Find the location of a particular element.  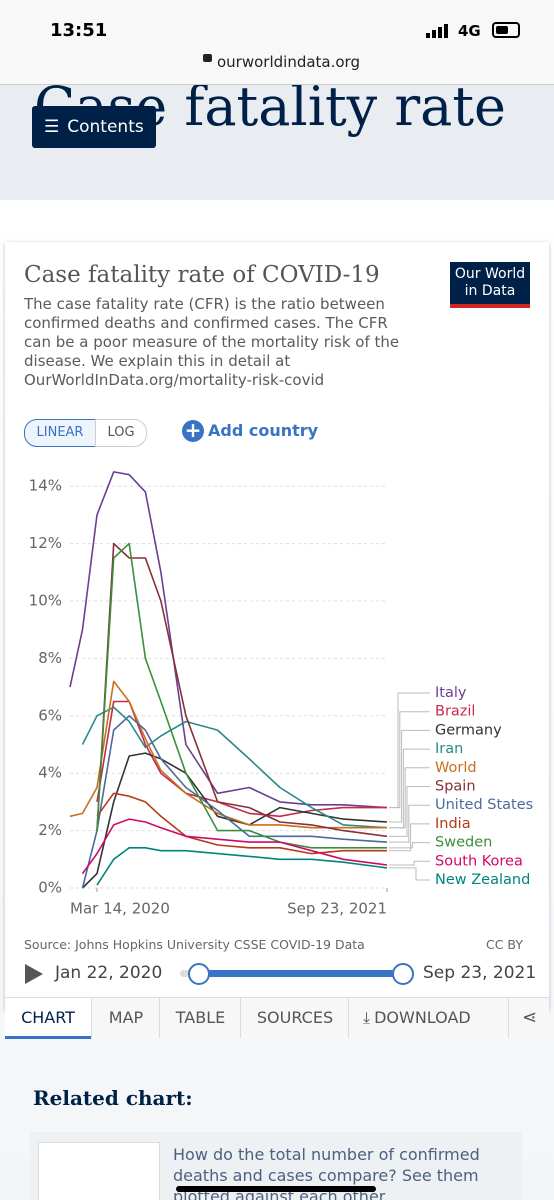

legend-label: Germany is located at coordinates (468, 730).